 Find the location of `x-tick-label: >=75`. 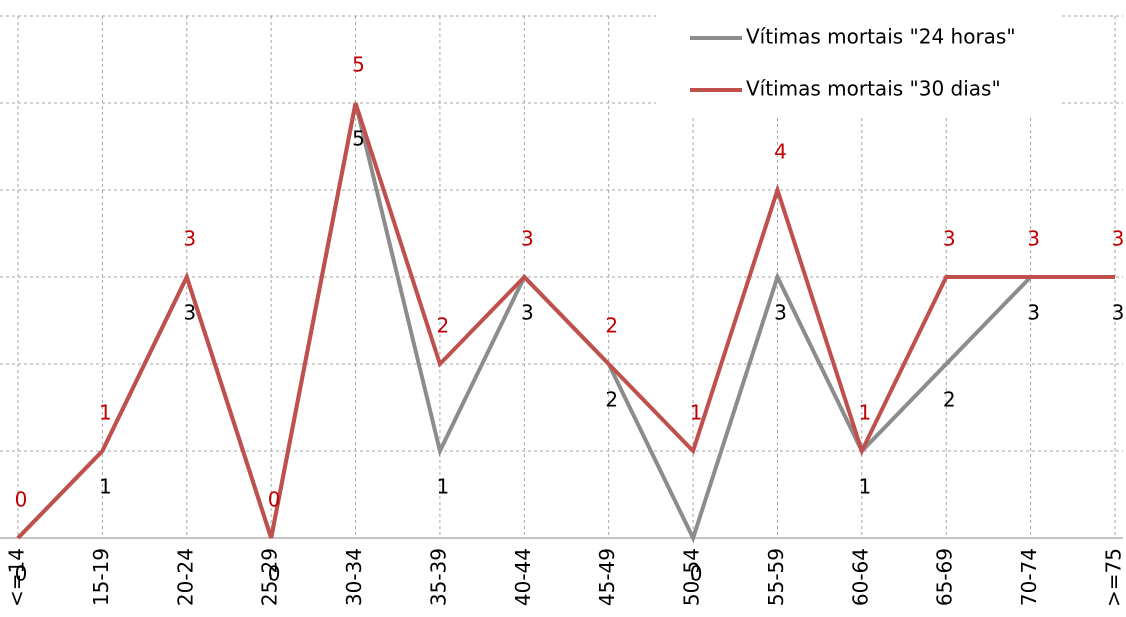

x-tick-label: >=75 is located at coordinates (1114, 577).